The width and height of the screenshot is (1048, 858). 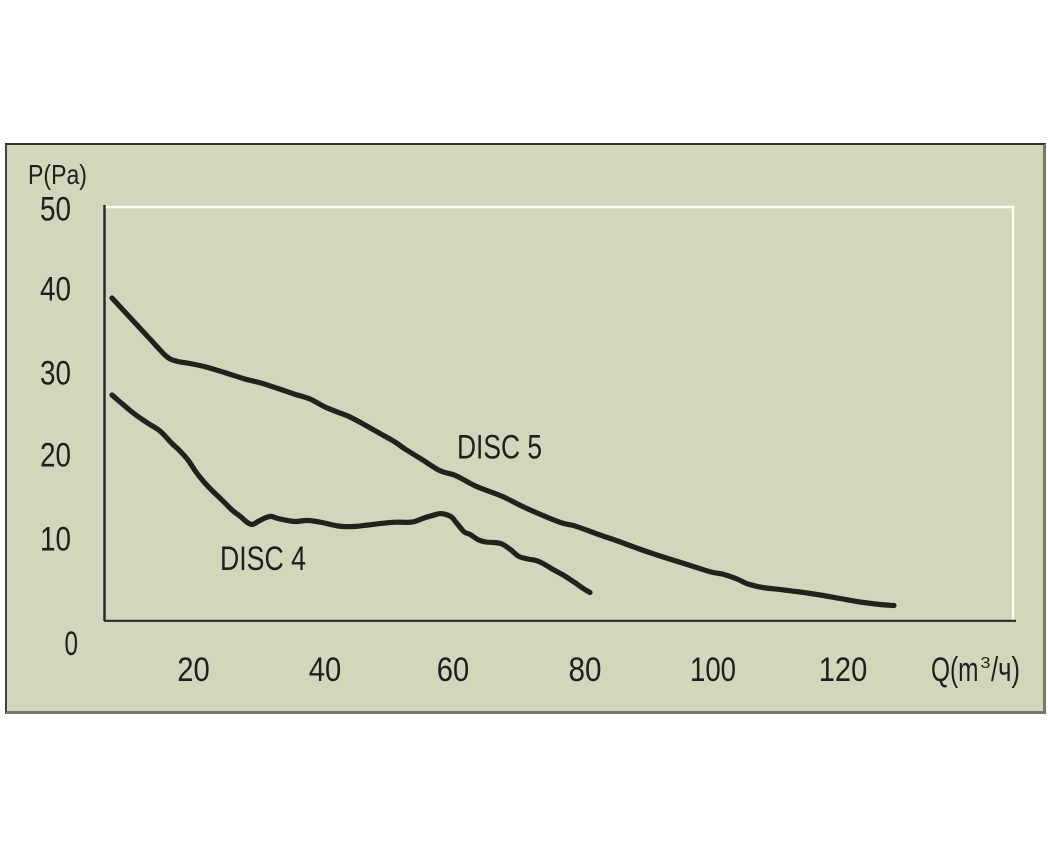 What do you see at coordinates (55, 540) in the screenshot?
I see `svg-text: 10` at bounding box center [55, 540].